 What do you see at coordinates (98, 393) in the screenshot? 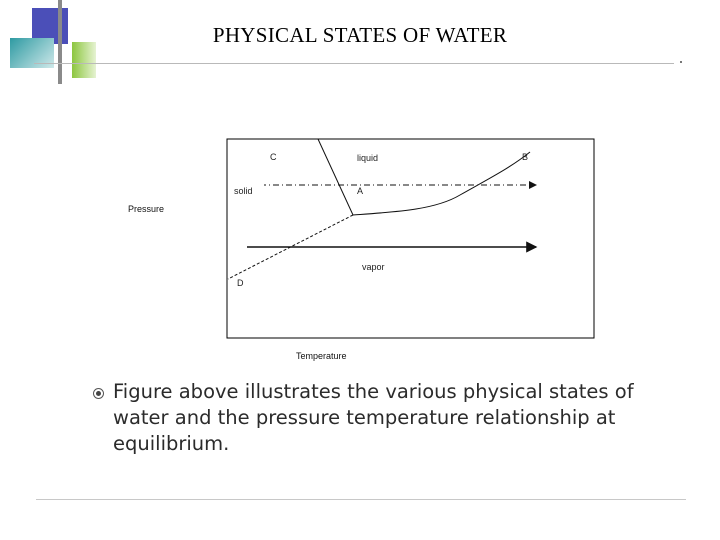
I see `bullet-icon` at bounding box center [98, 393].